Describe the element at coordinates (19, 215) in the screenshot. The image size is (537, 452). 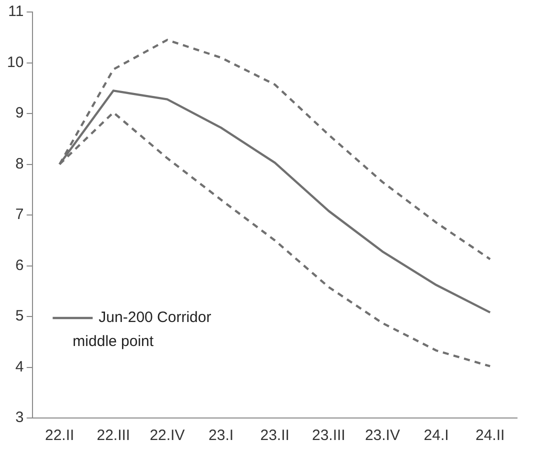
I see `y-tick-label: 7` at that location.